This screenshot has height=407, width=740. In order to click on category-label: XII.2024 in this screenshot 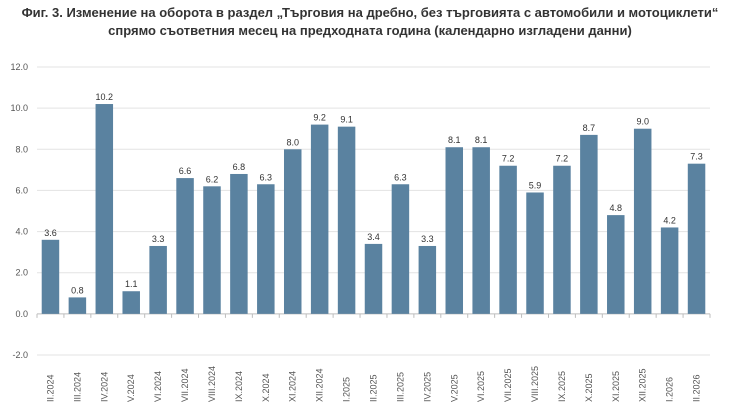, I will do `click(320, 385)`.